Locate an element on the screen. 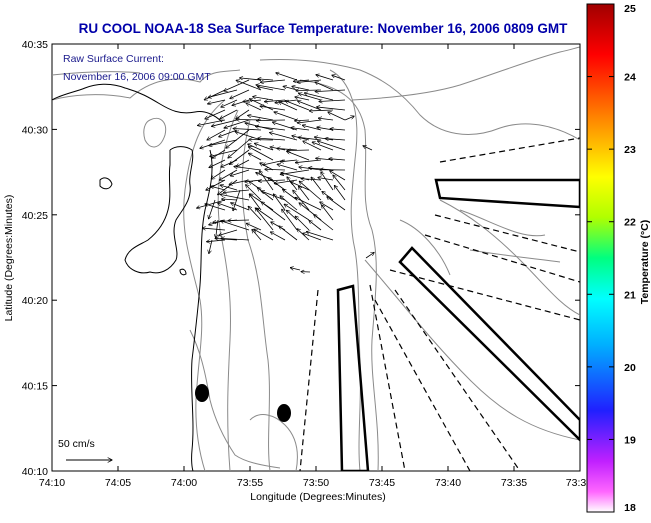  colorbar-tick-label: 21 is located at coordinates (630, 295).